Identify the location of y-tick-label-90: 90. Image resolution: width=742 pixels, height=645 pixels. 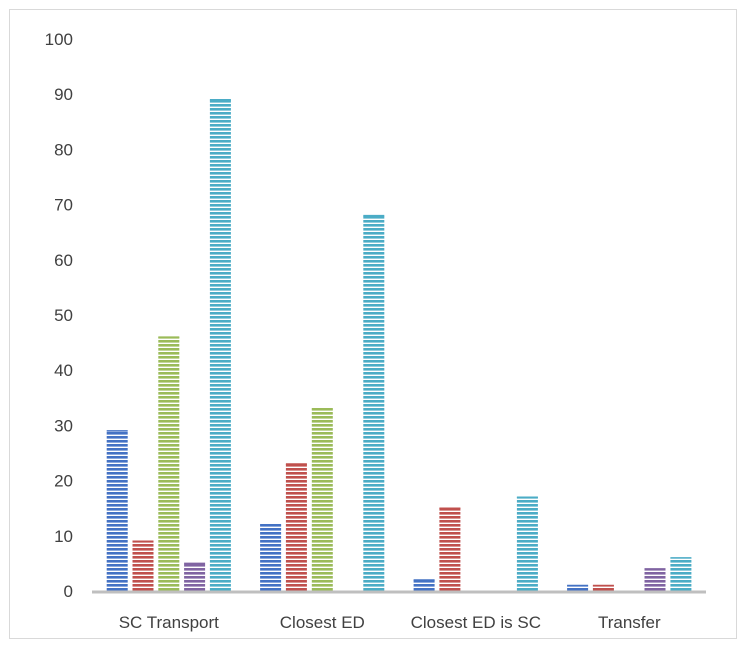
(63, 94).